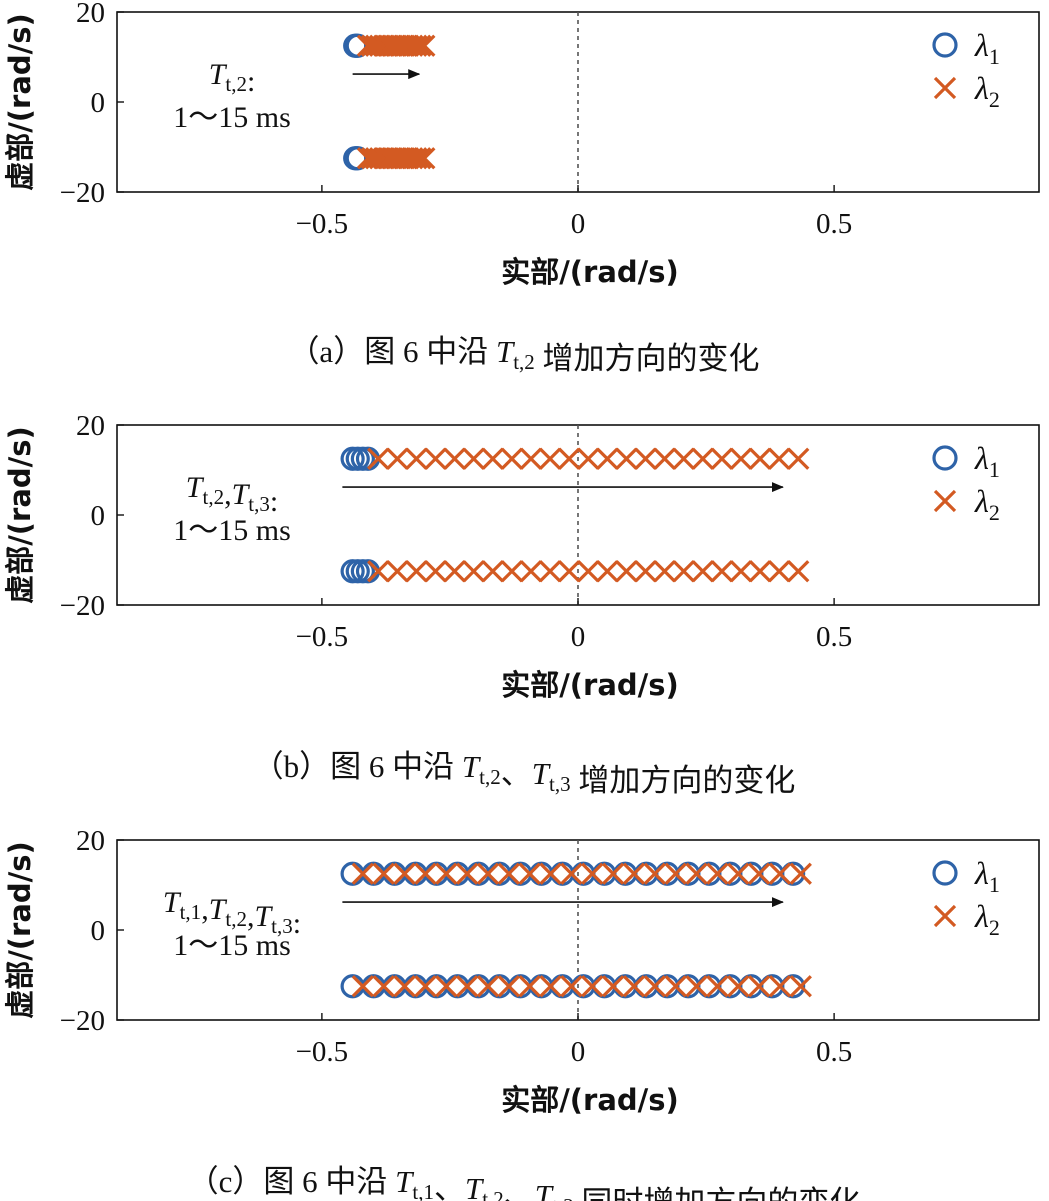 The height and width of the screenshot is (1201, 1049). What do you see at coordinates (945, 501) in the screenshot?
I see `legend-lambda2-marker` at bounding box center [945, 501].